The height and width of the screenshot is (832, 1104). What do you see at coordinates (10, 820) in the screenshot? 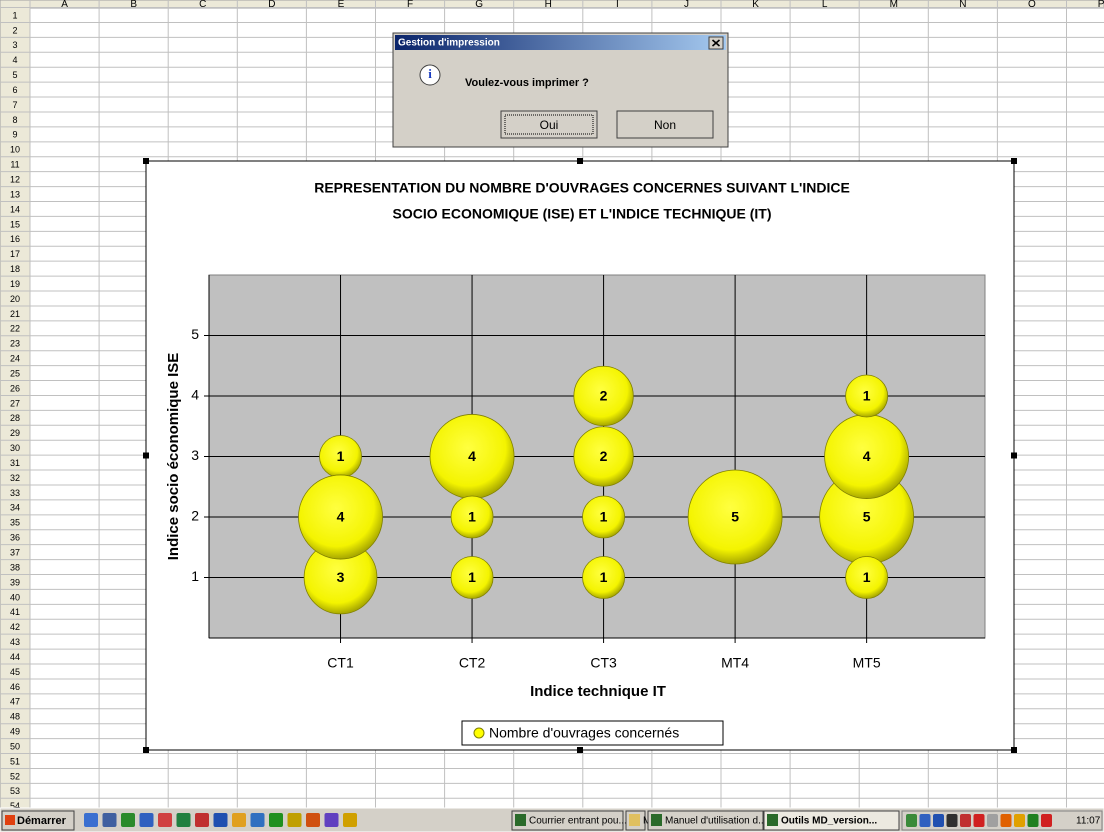
I see `start-logo` at bounding box center [10, 820].